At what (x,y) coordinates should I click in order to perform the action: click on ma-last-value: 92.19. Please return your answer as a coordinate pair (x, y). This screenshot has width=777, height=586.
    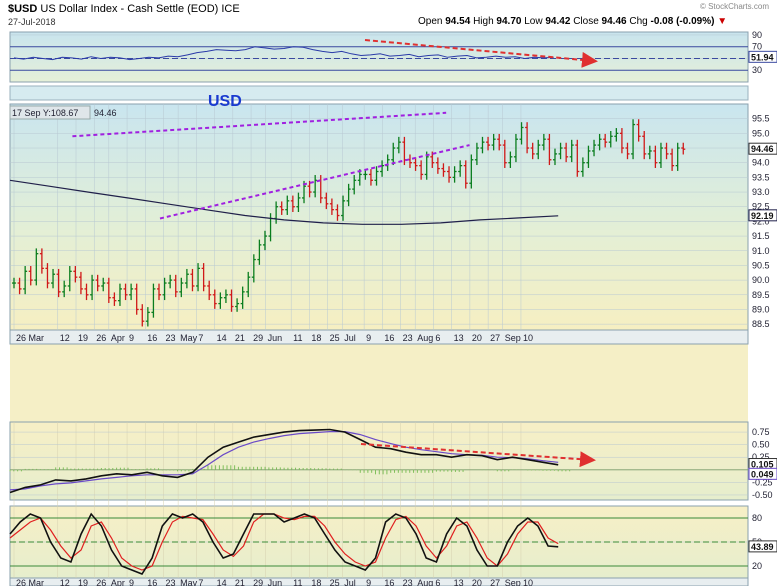
    Looking at the image, I should click on (762, 216).